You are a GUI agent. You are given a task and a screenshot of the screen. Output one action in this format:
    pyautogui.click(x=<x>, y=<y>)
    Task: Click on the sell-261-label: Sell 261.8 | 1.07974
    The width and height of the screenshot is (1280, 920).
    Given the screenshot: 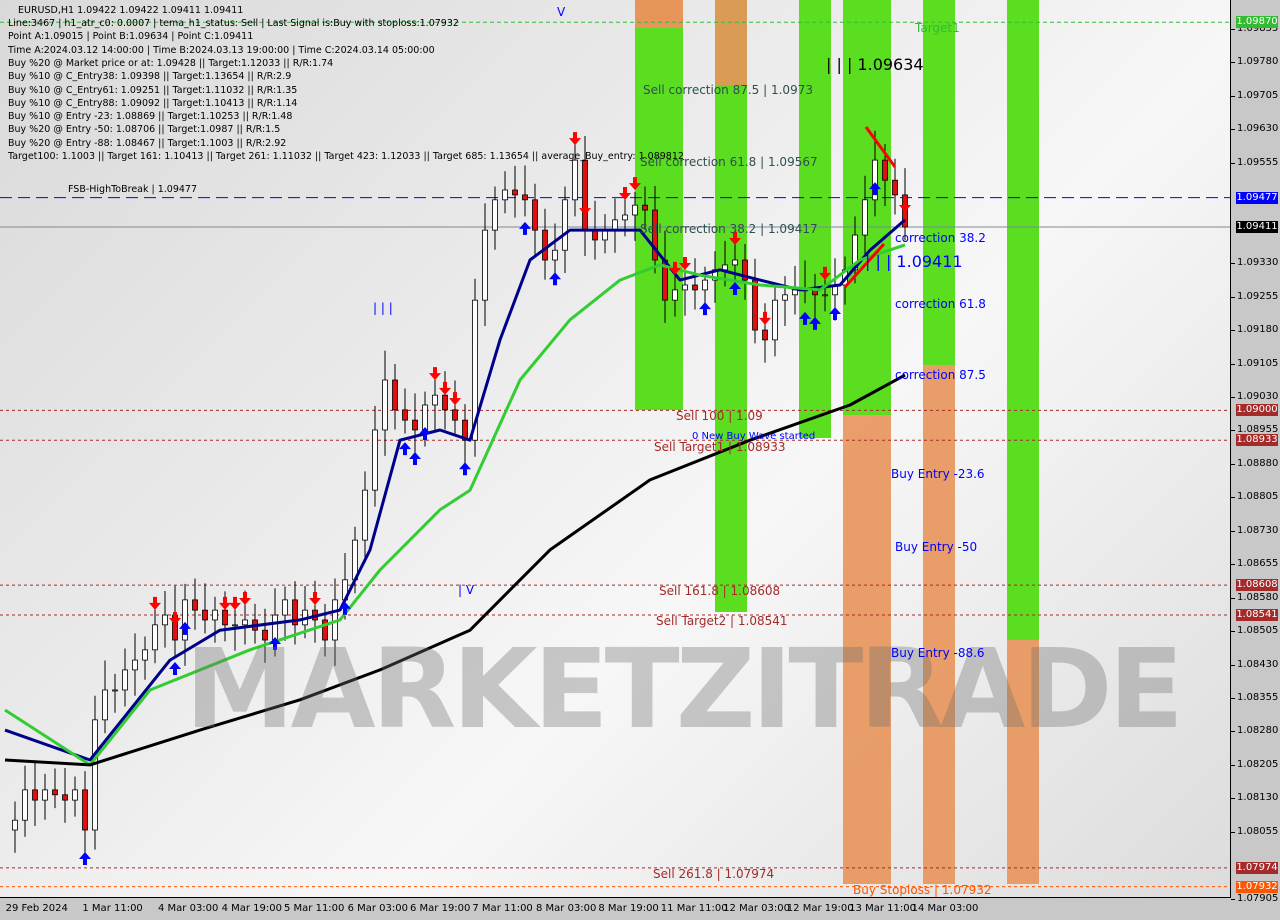 What is the action you would take?
    pyautogui.click(x=714, y=874)
    